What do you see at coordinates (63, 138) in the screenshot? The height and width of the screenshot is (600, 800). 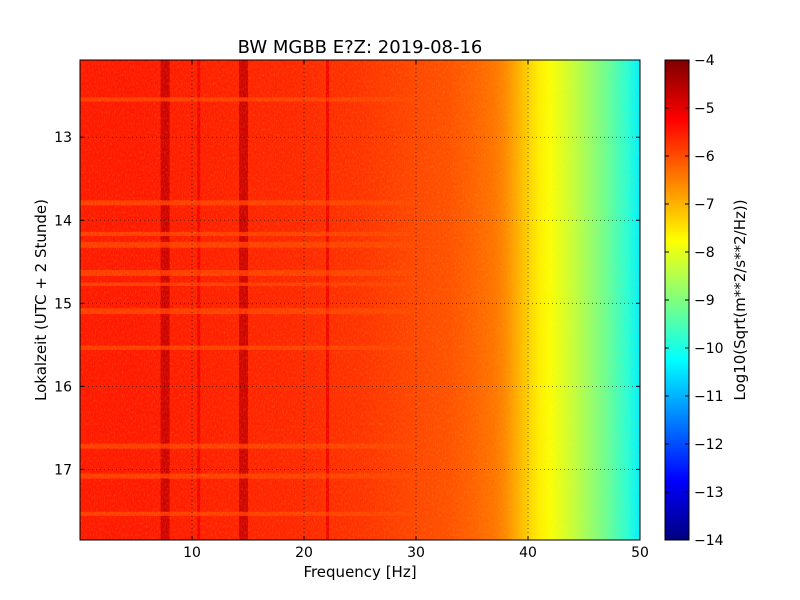 I see `y-tick-label: 13` at bounding box center [63, 138].